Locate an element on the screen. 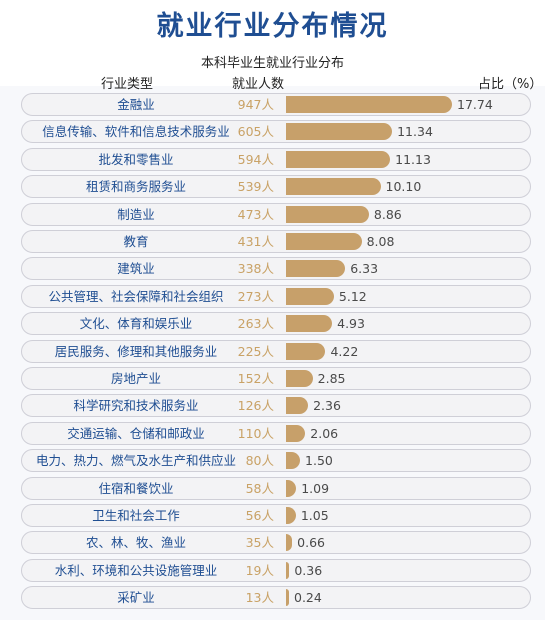 This screenshot has width=545, height=620. table-row: 教育 431人 8.08 is located at coordinates (276, 241).